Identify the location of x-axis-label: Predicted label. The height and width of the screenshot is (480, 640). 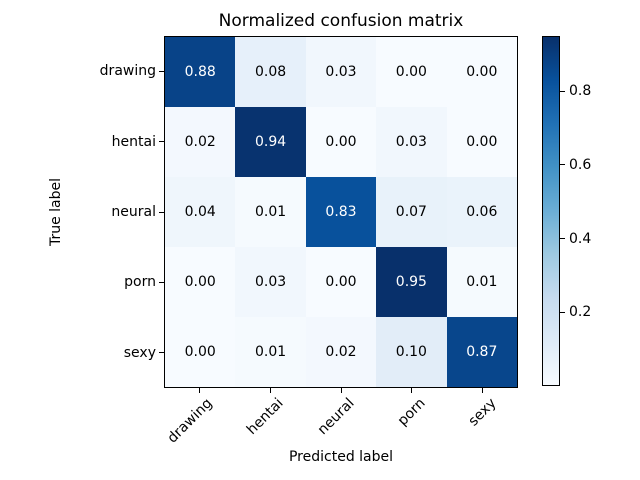
(341, 457).